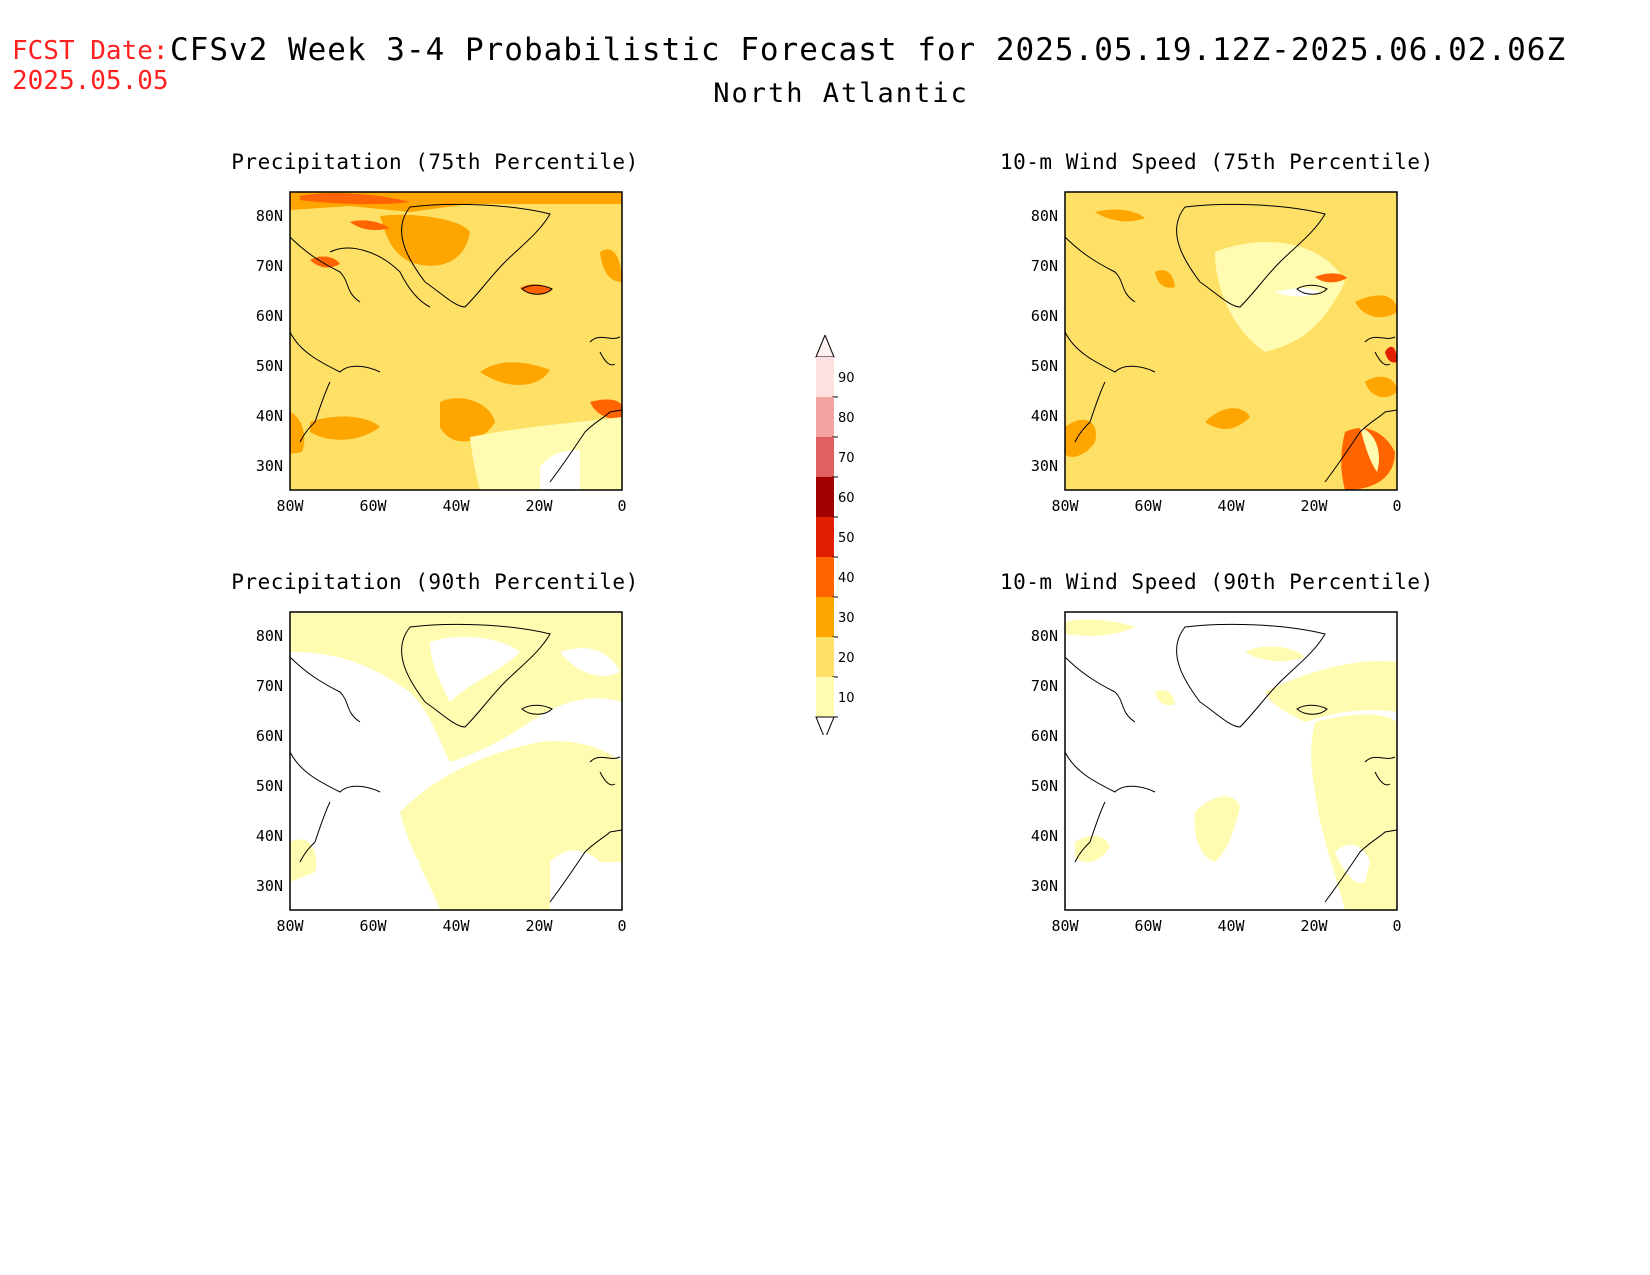  I want to click on panel-title: 10-m Wind Speed (90th Percentile), so click(1217, 582).